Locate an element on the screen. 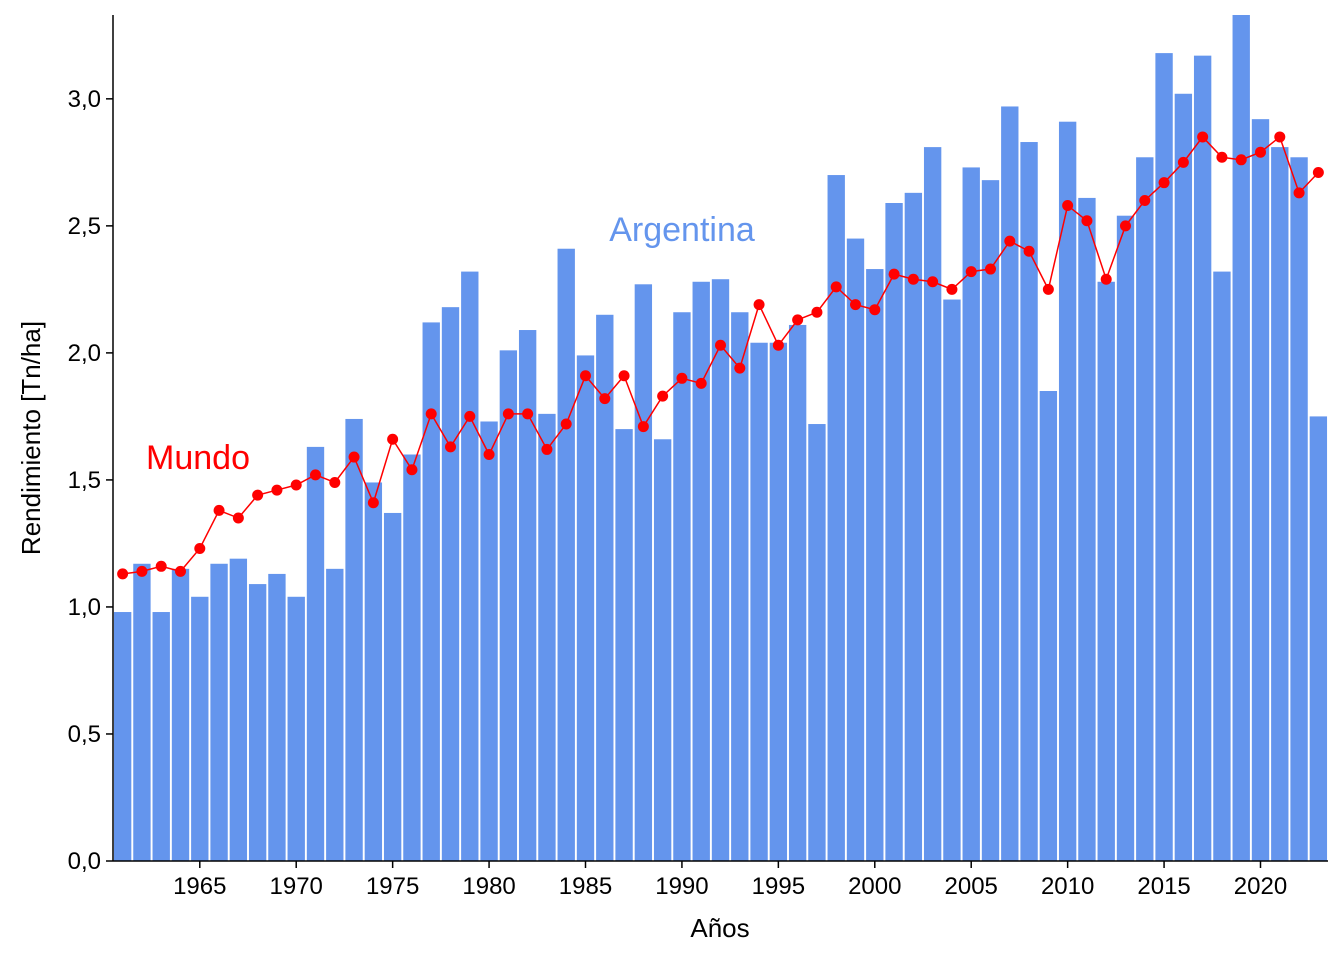  mundo-point-2016 is located at coordinates (1183, 162).